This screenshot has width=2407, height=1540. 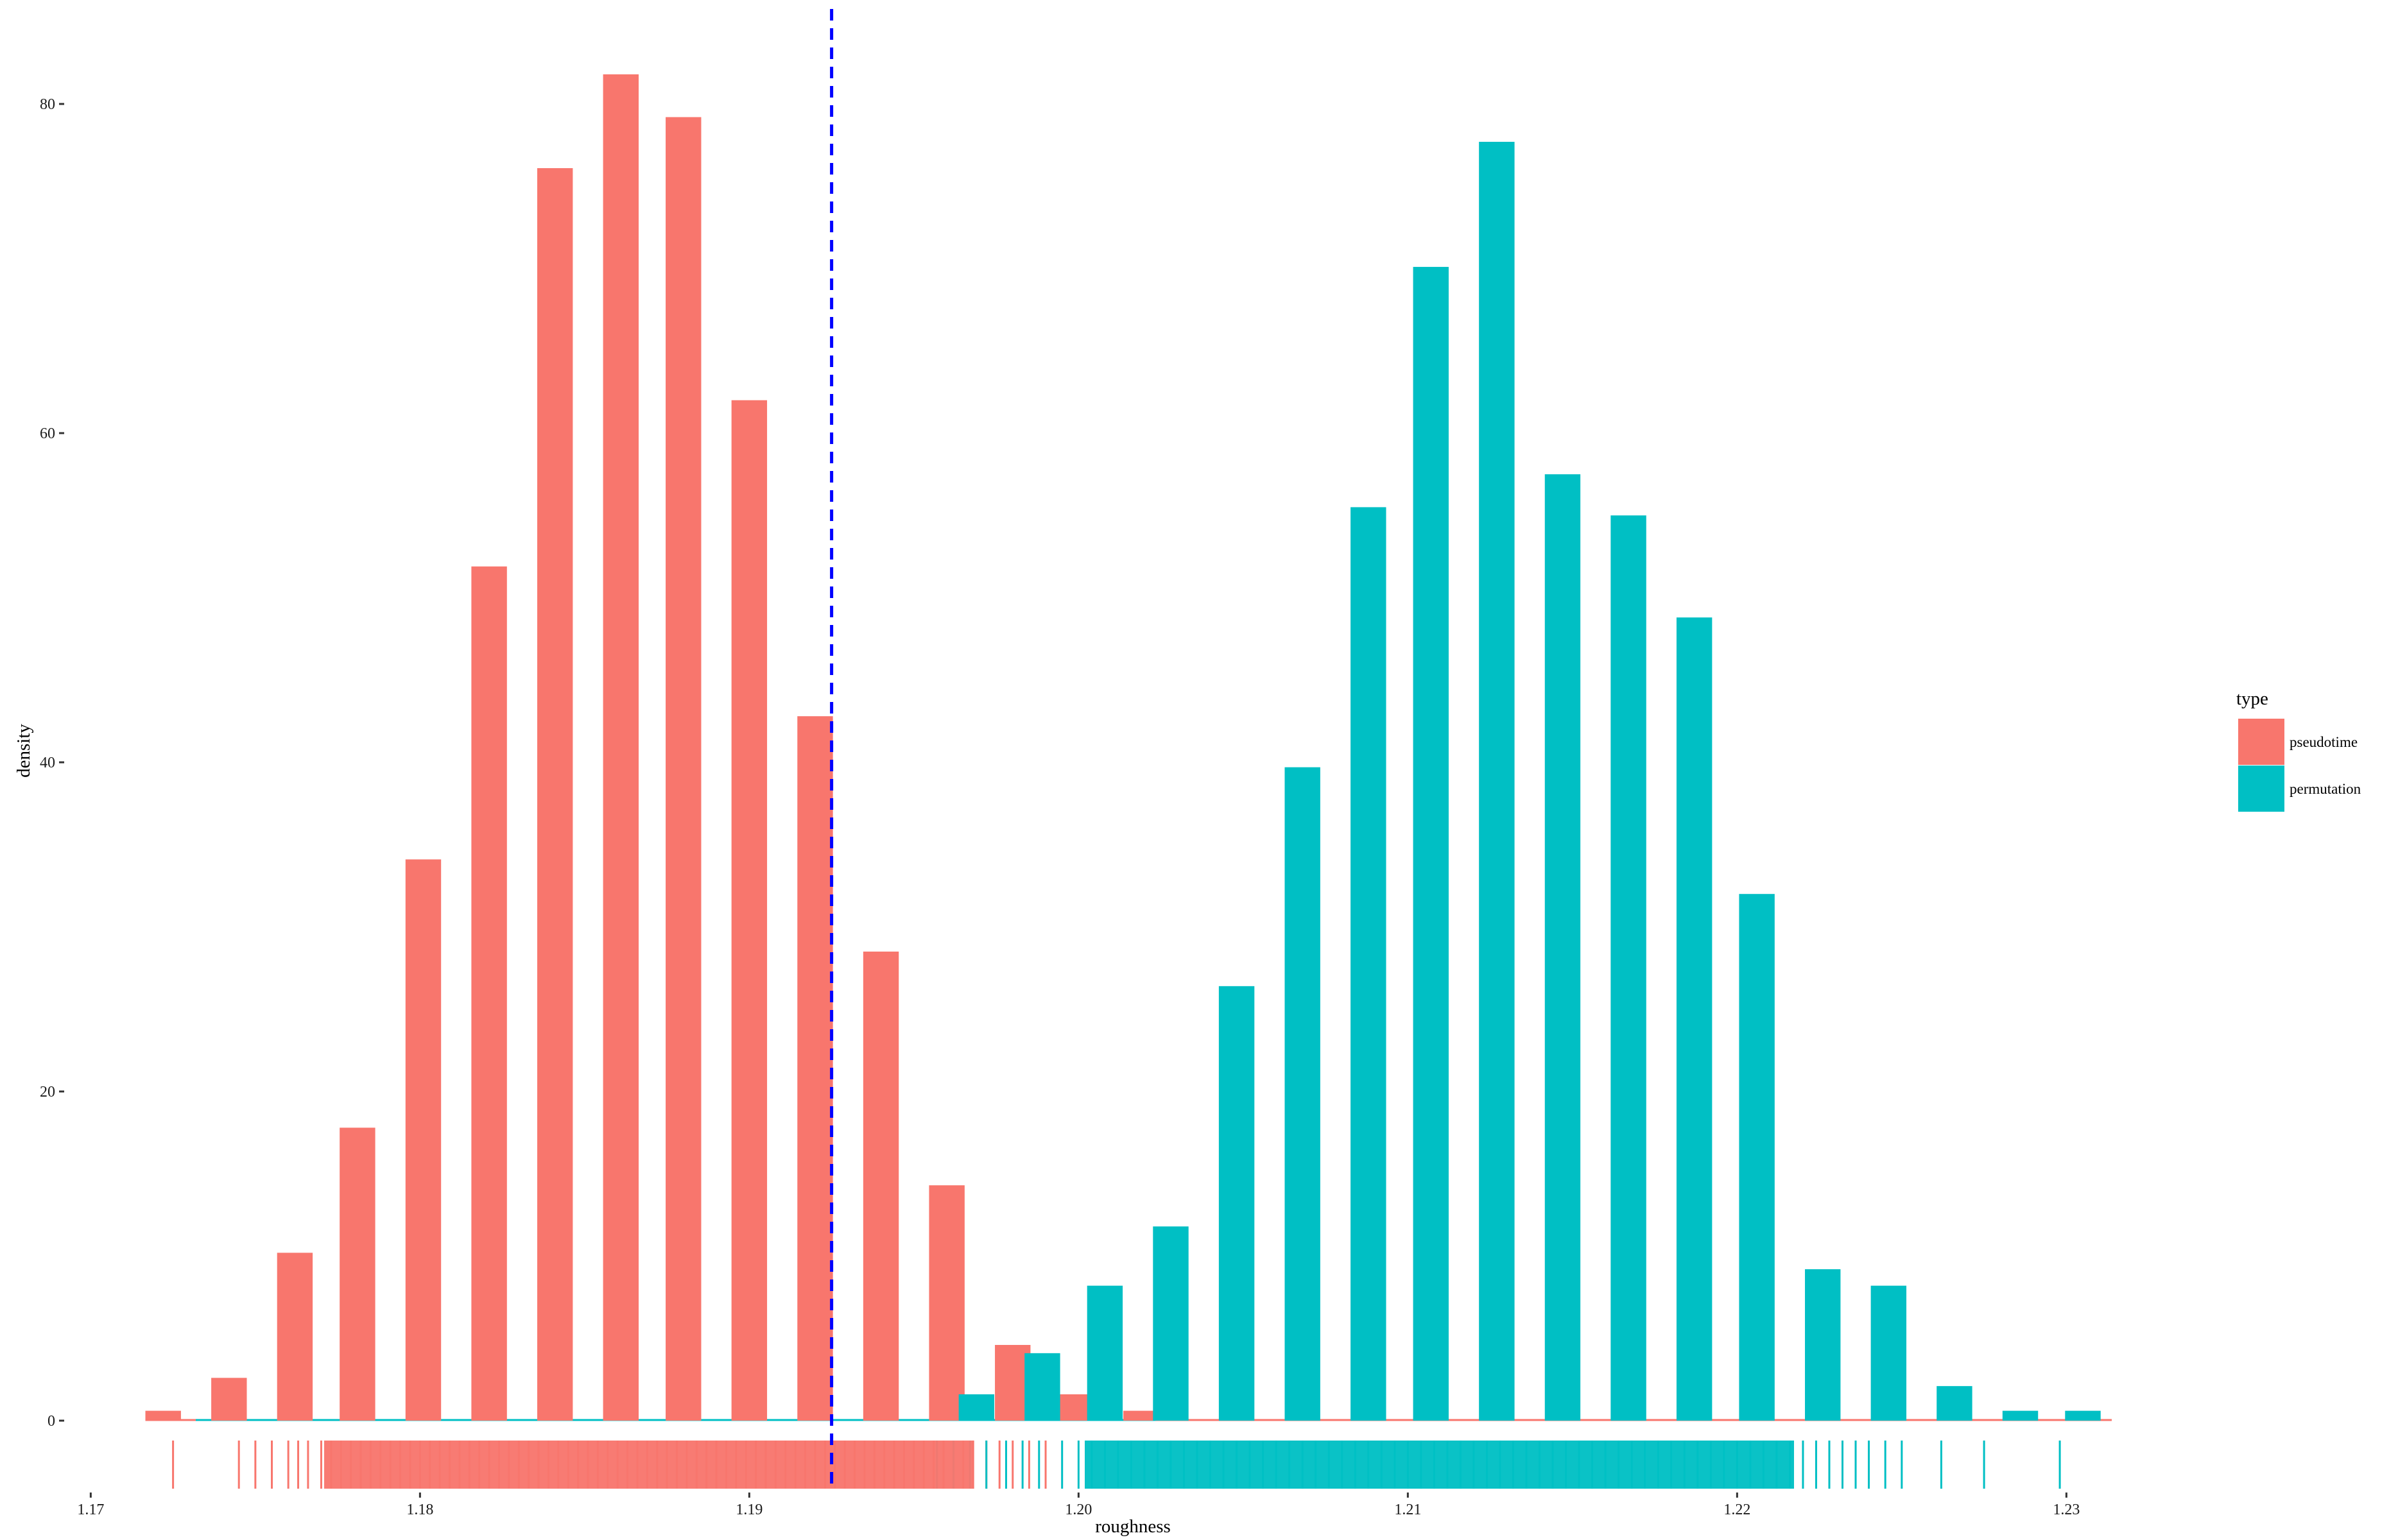 What do you see at coordinates (24, 751) in the screenshot?
I see `y-axis-title: density` at bounding box center [24, 751].